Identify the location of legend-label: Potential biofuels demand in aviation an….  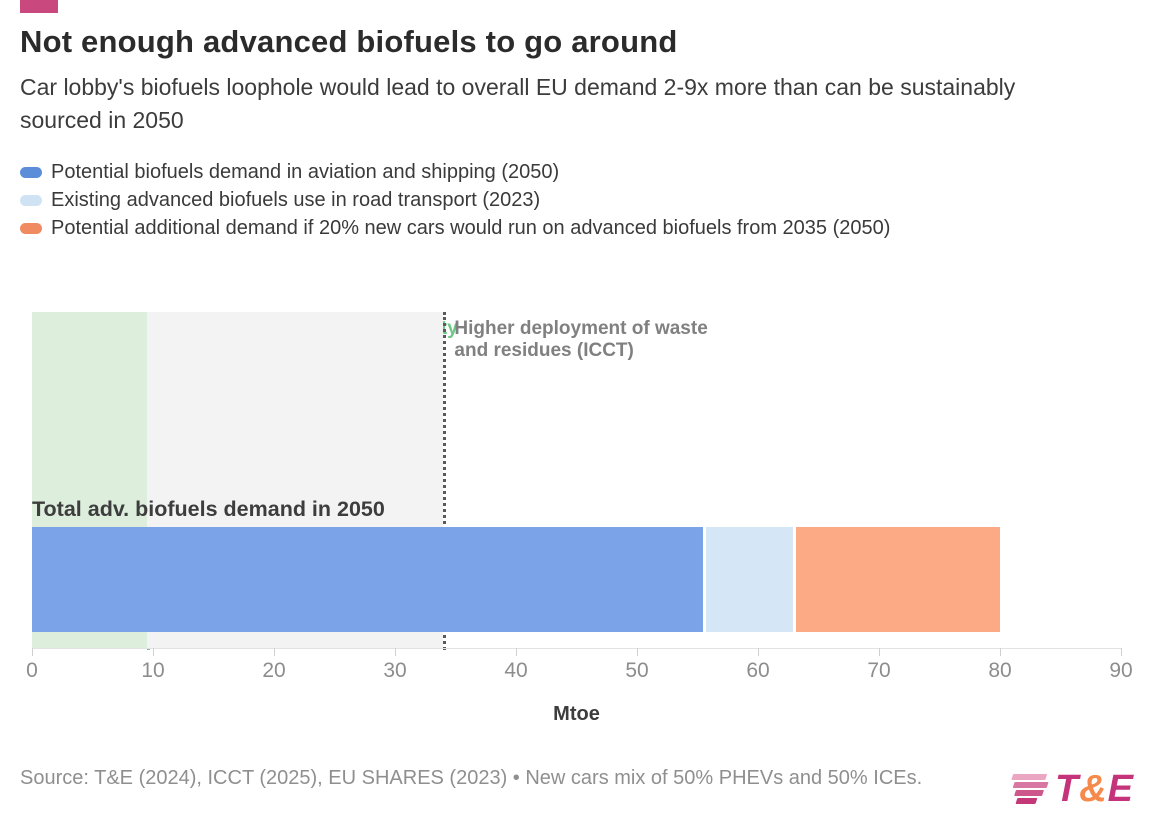
(305, 171).